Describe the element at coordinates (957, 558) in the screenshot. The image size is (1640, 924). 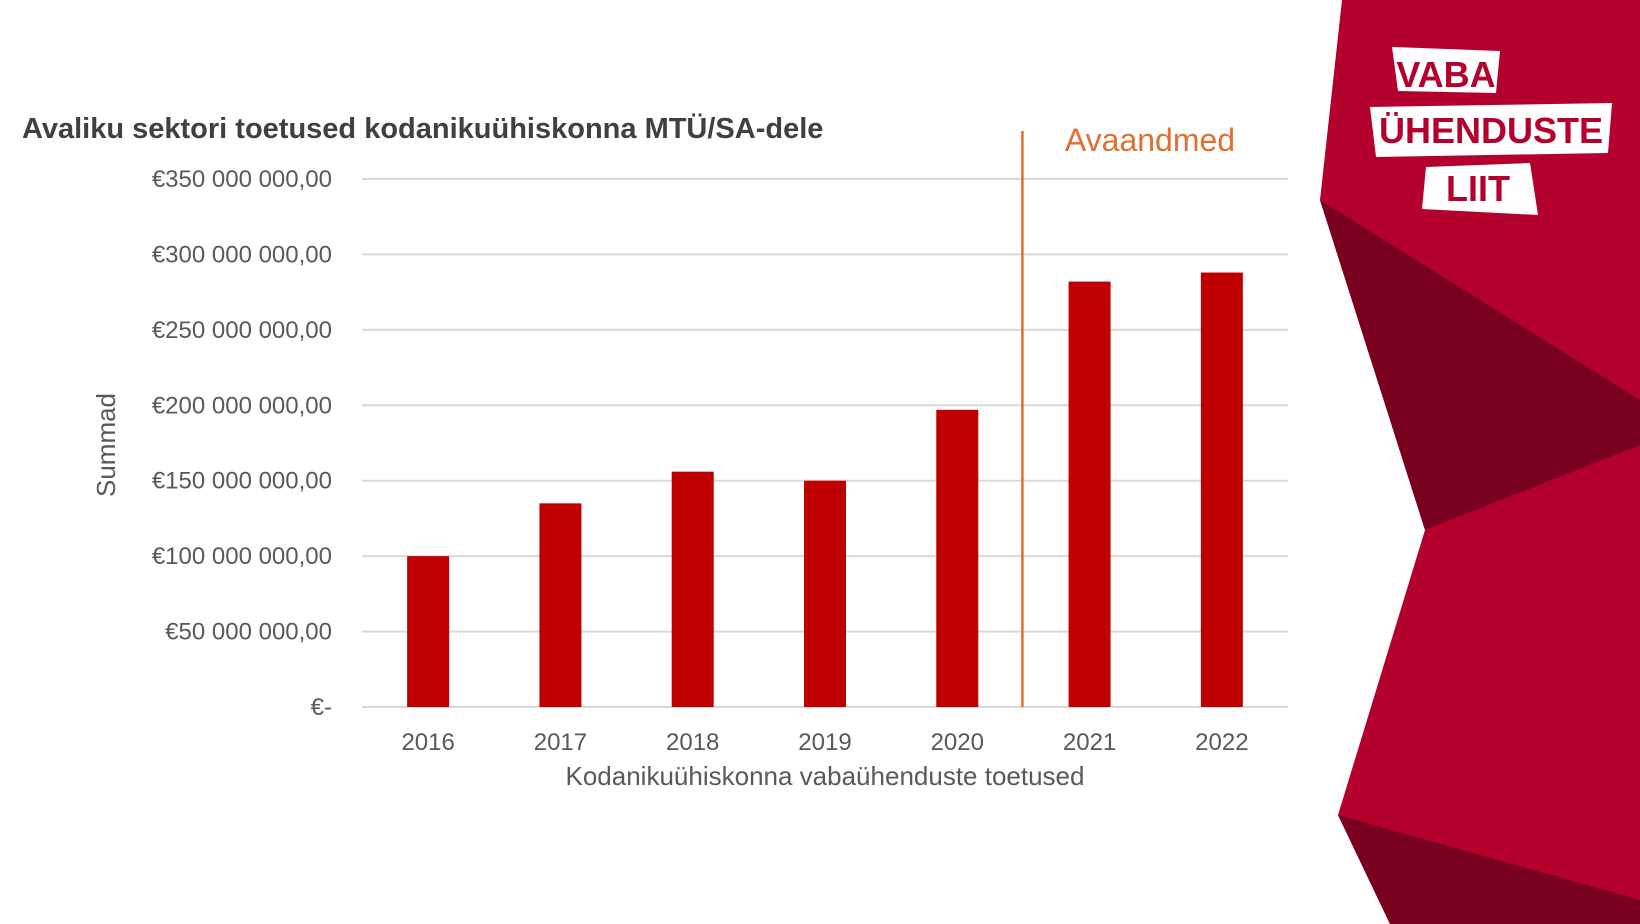
I see `bar-2020` at that location.